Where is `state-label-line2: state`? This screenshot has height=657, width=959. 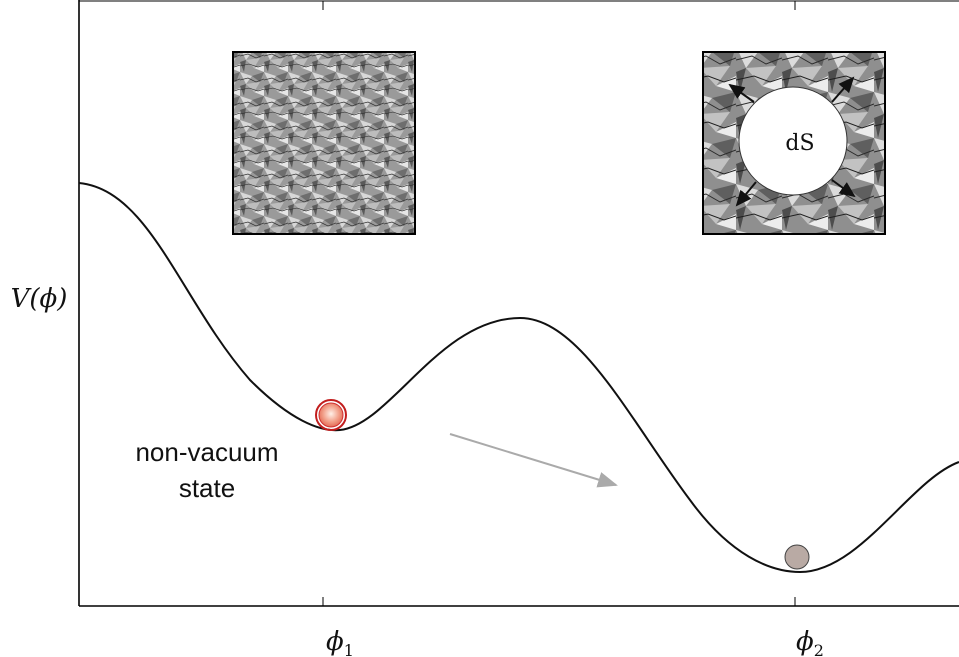
state-label-line2: state is located at coordinates (207, 488).